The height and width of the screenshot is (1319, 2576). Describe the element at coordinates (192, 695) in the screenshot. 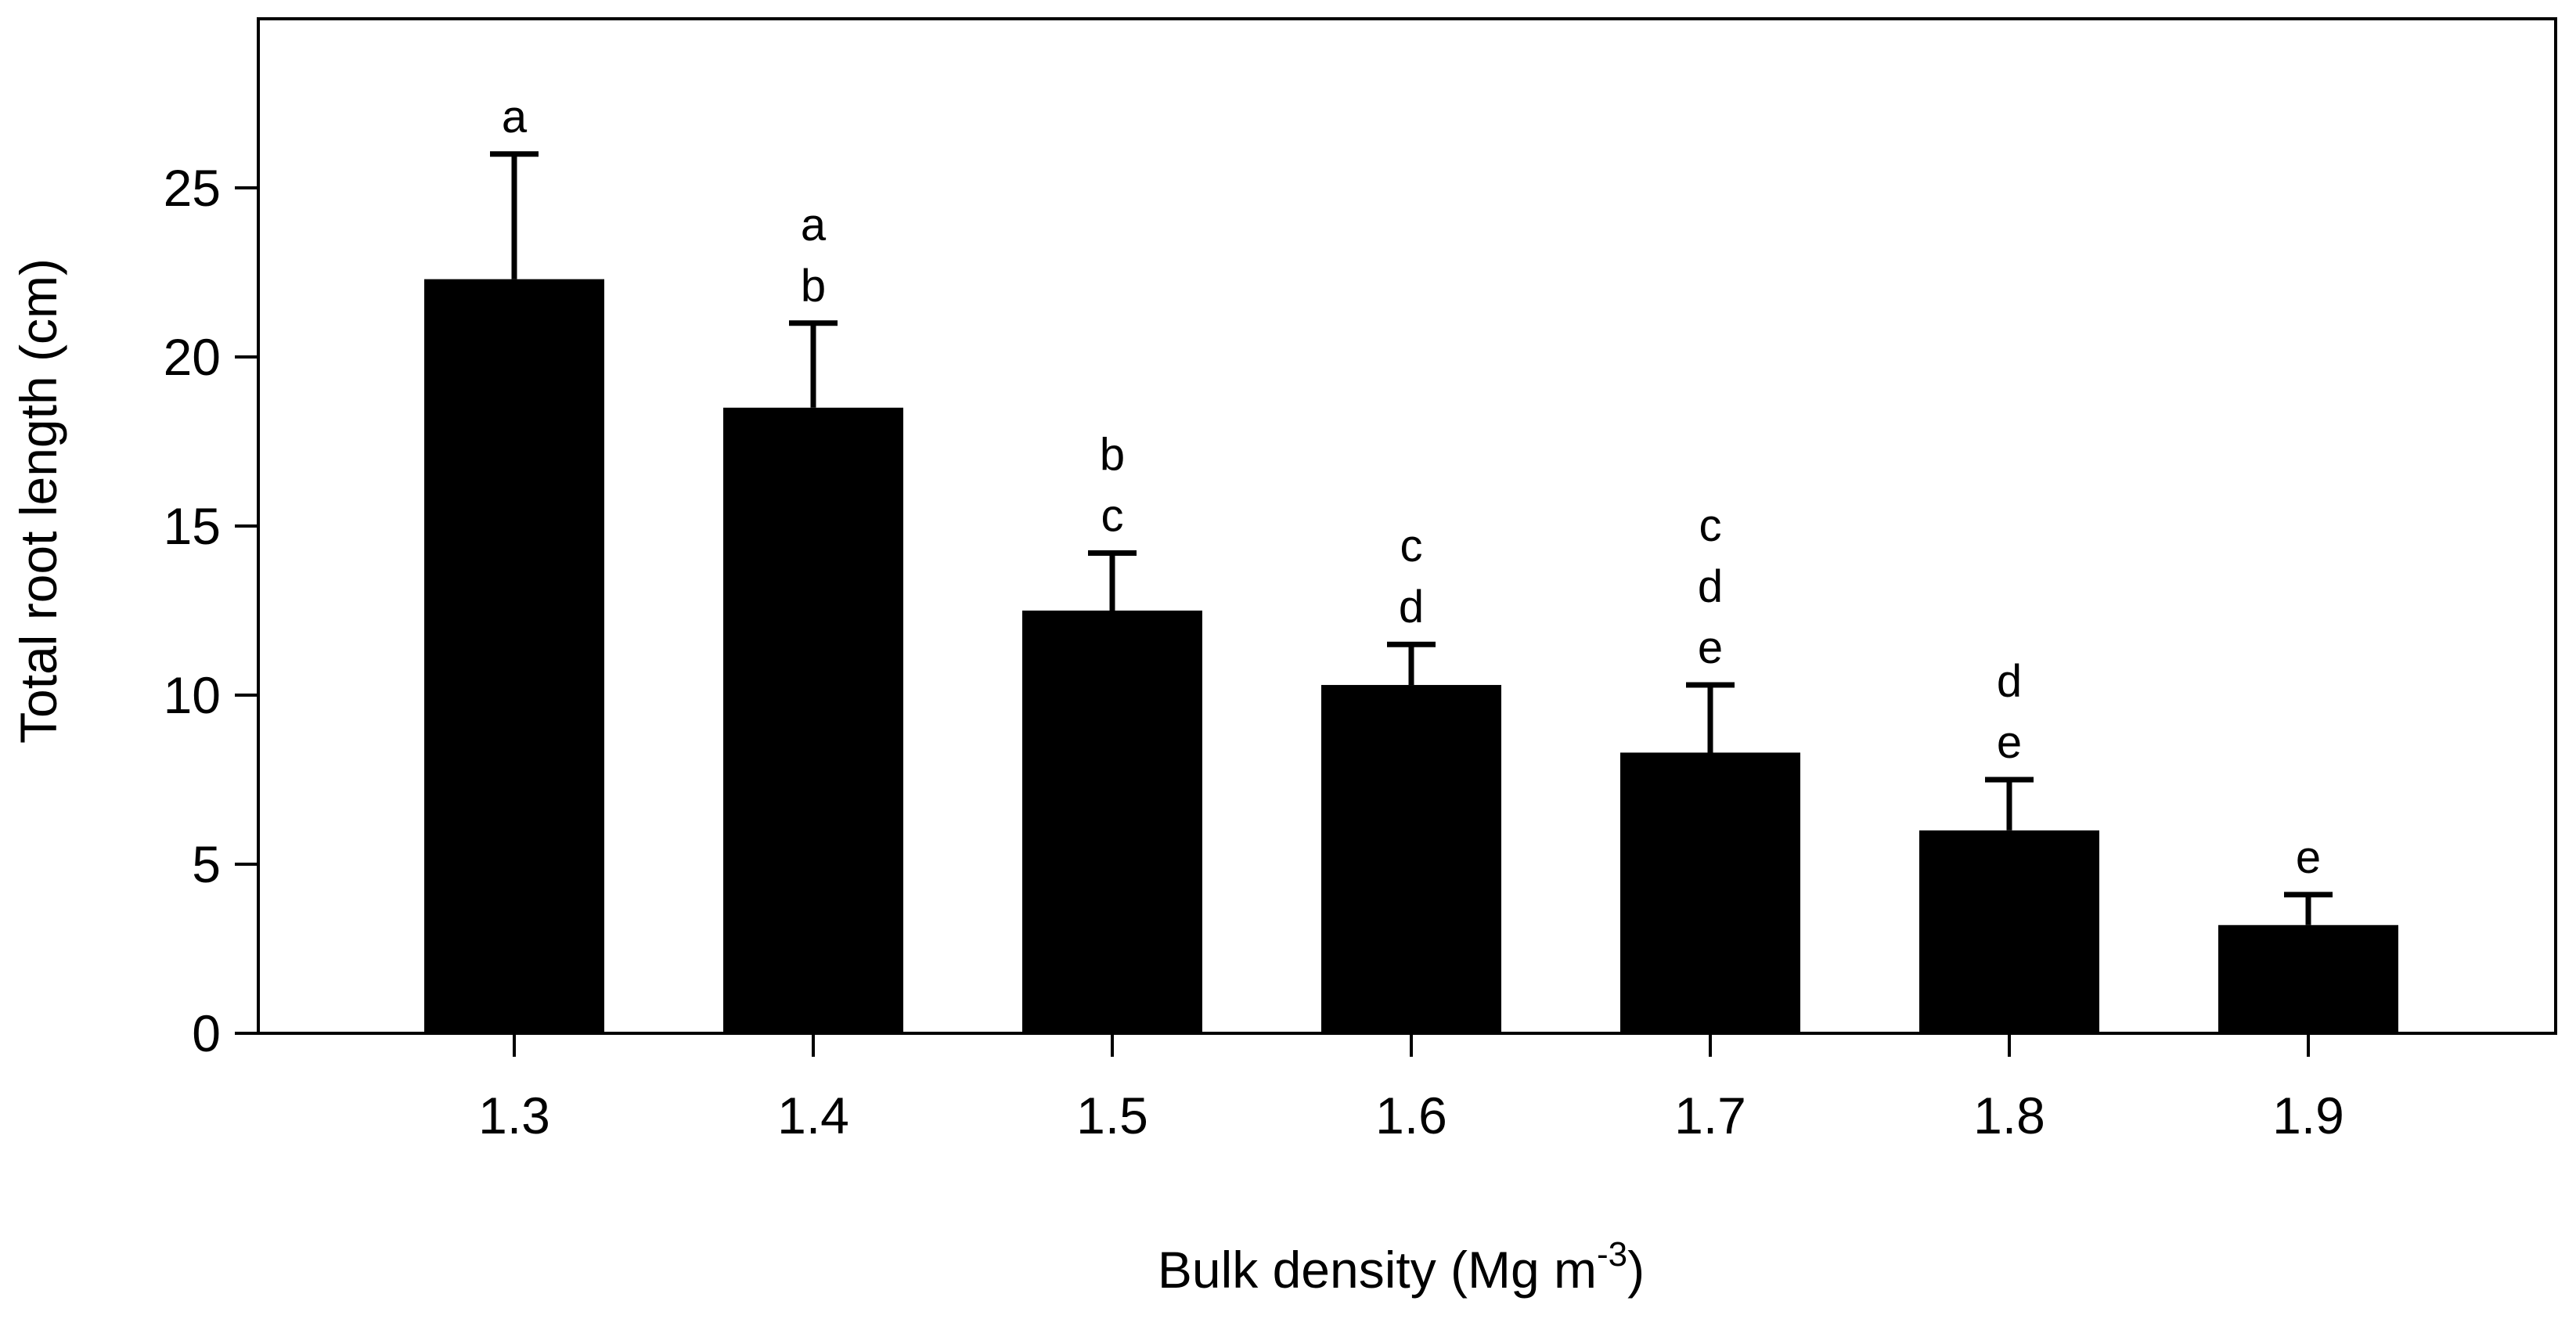

I see `y-tick-label: 10` at that location.